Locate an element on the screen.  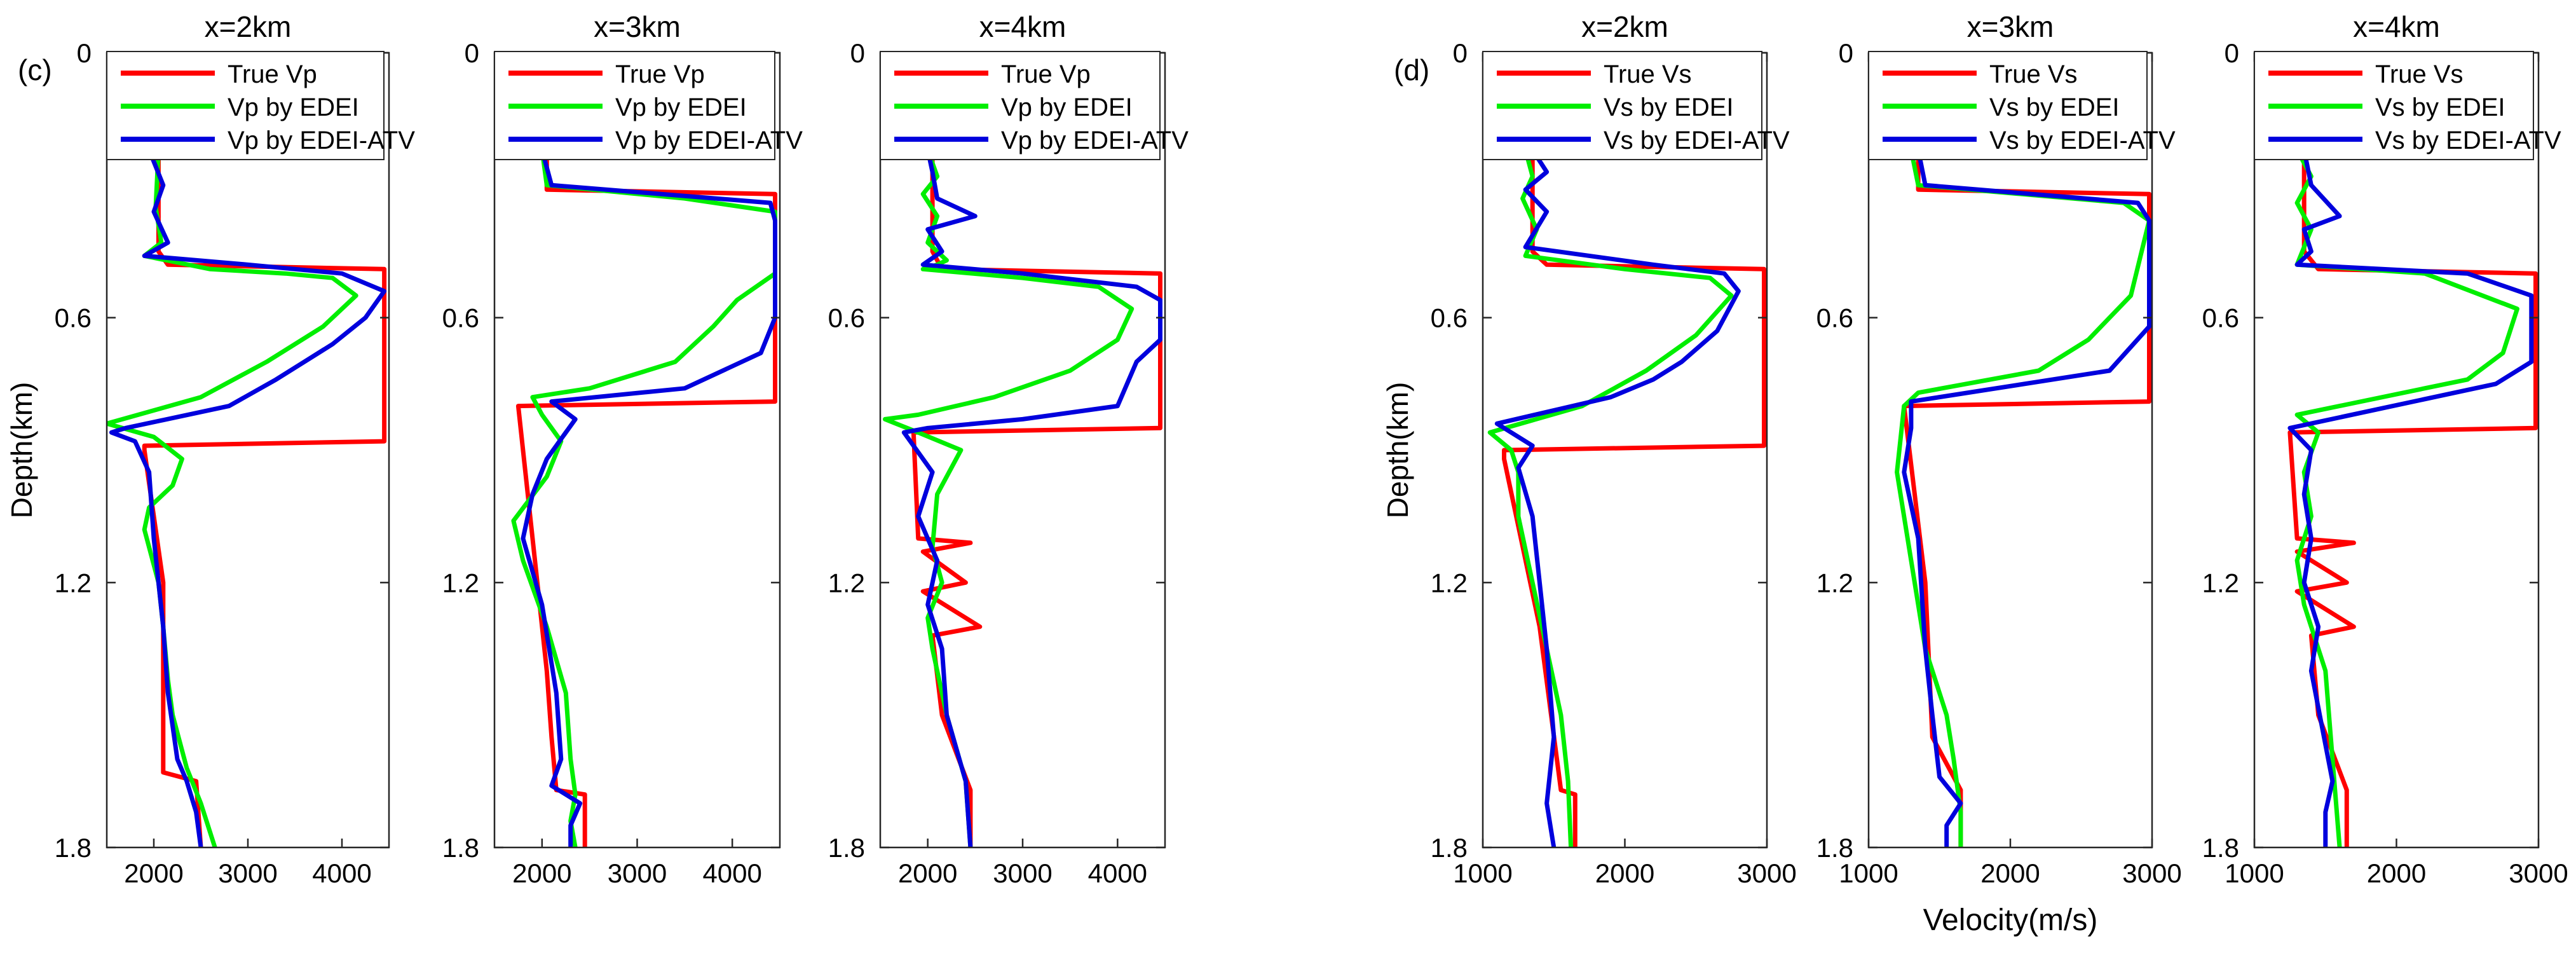
y-axis-label: Depth(km) is located at coordinates (1397, 450).